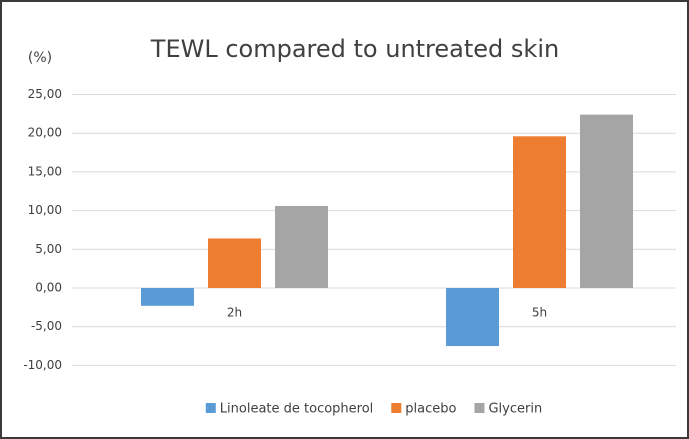  What do you see at coordinates (42, 365) in the screenshot?
I see `y-tick-label: -10,00` at bounding box center [42, 365].